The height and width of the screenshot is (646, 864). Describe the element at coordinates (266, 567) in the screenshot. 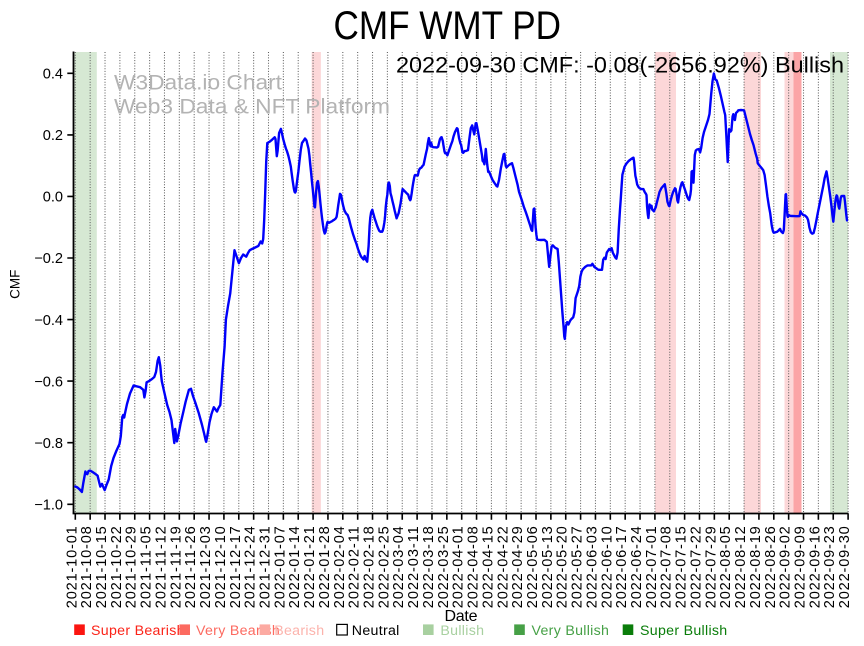

I see `svg-text: 2021-12-31` at that location.